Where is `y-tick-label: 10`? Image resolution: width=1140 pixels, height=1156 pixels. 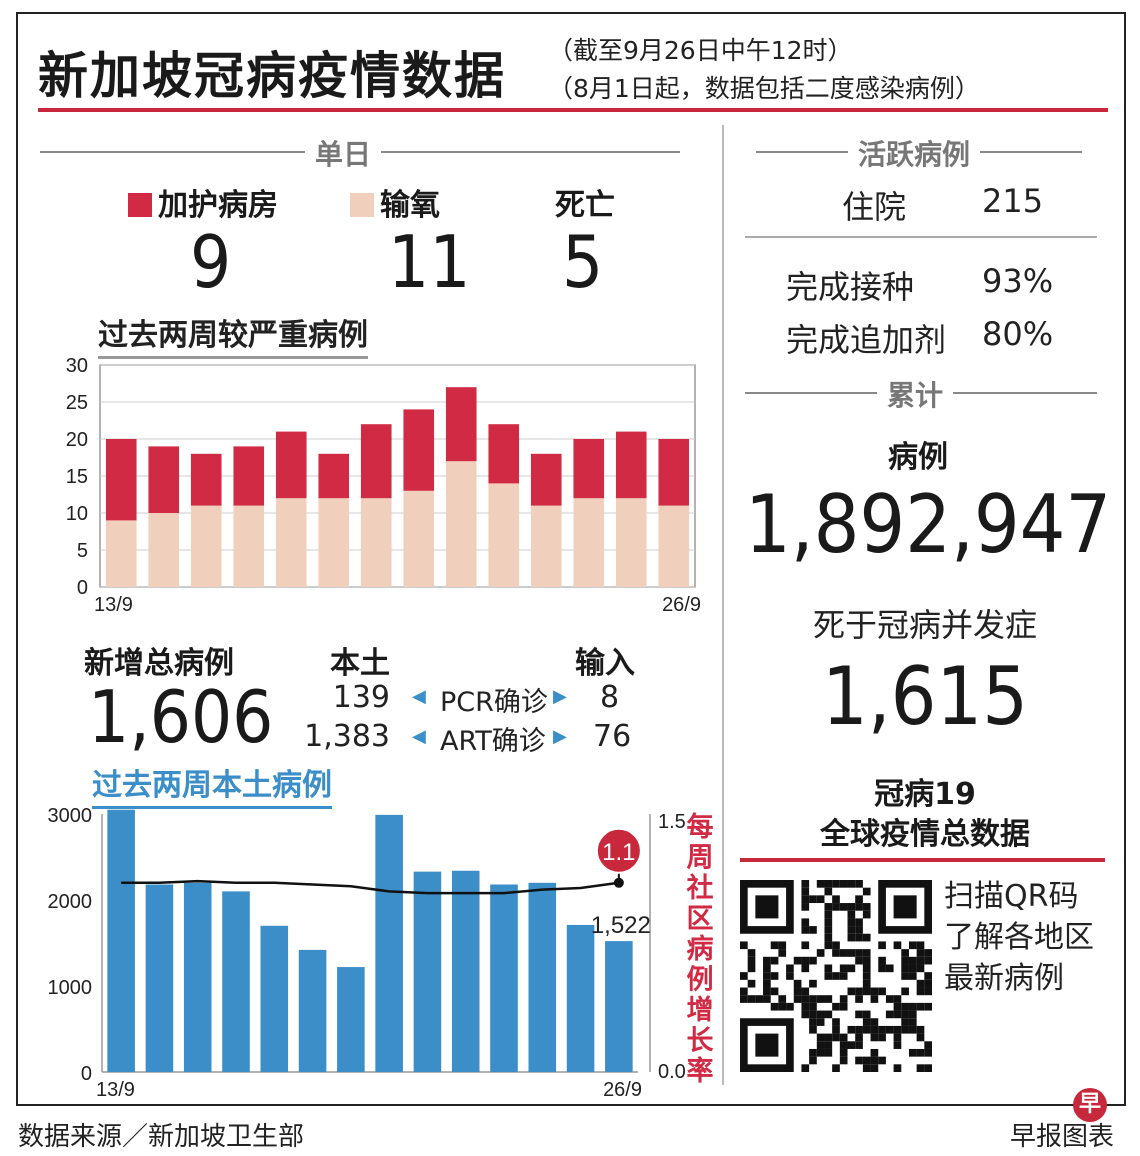
y-tick-label: 10 is located at coordinates (77, 514).